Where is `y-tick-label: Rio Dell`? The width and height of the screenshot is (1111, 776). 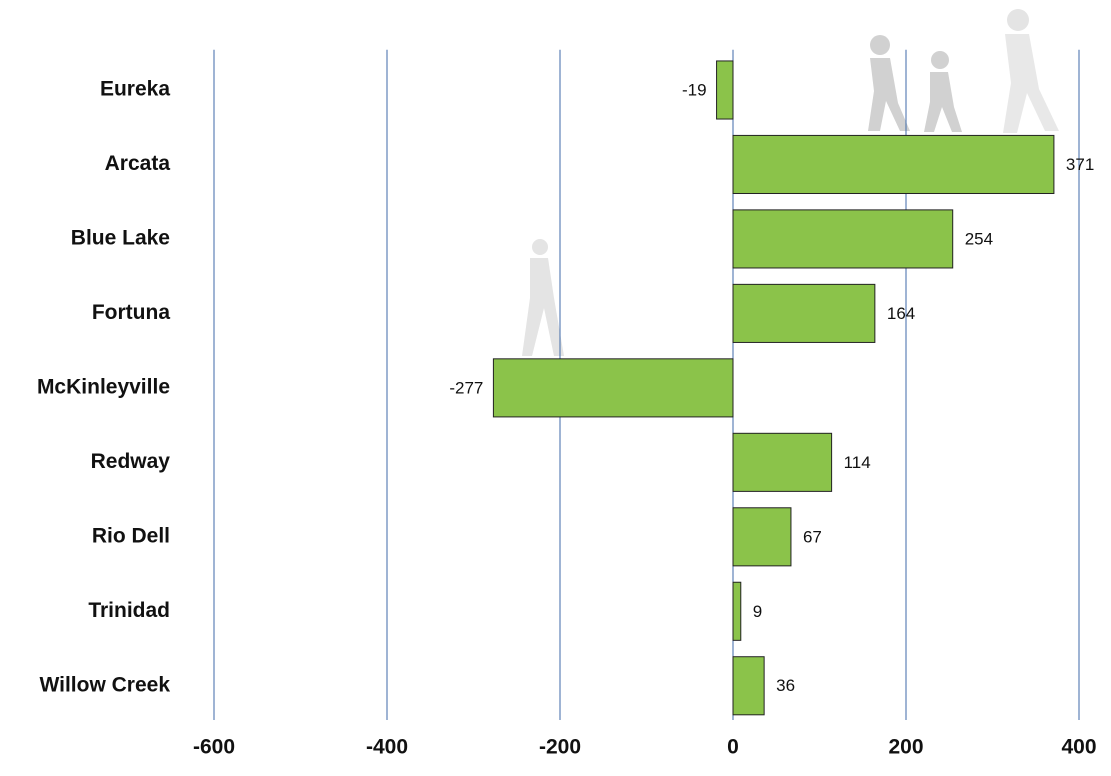 y-tick-label: Rio Dell is located at coordinates (131, 535).